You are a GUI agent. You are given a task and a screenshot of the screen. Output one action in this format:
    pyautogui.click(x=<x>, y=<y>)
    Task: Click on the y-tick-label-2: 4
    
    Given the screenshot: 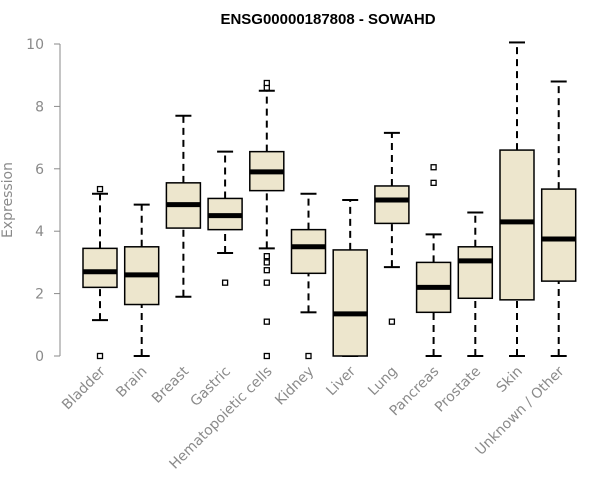 What is the action you would take?
    pyautogui.click(x=39, y=232)
    